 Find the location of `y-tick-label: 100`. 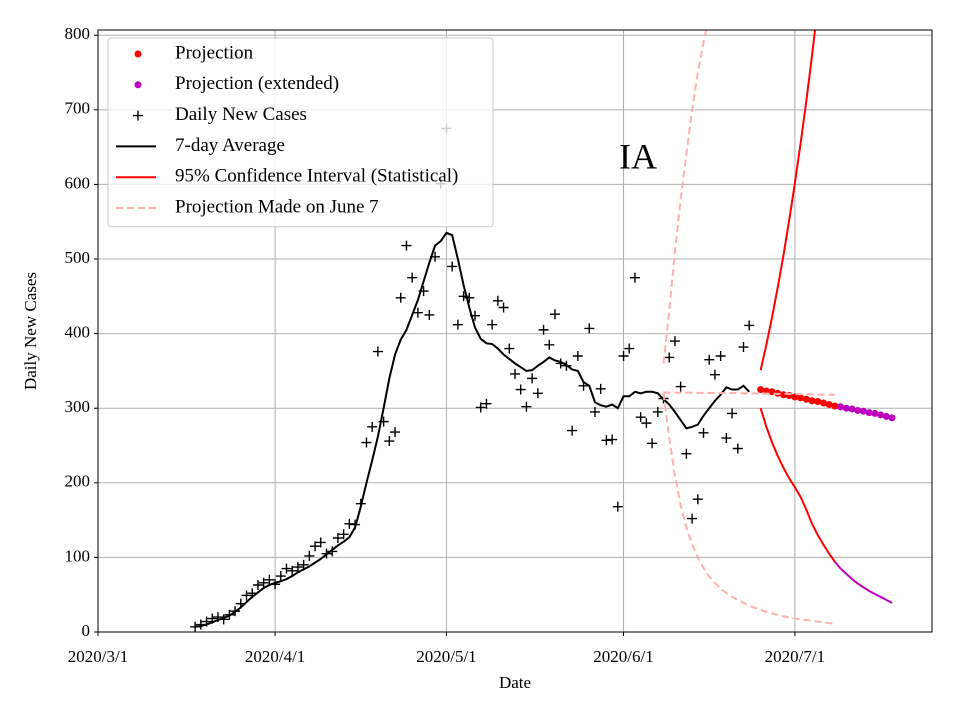

y-tick-label: 100 is located at coordinates (78, 555).